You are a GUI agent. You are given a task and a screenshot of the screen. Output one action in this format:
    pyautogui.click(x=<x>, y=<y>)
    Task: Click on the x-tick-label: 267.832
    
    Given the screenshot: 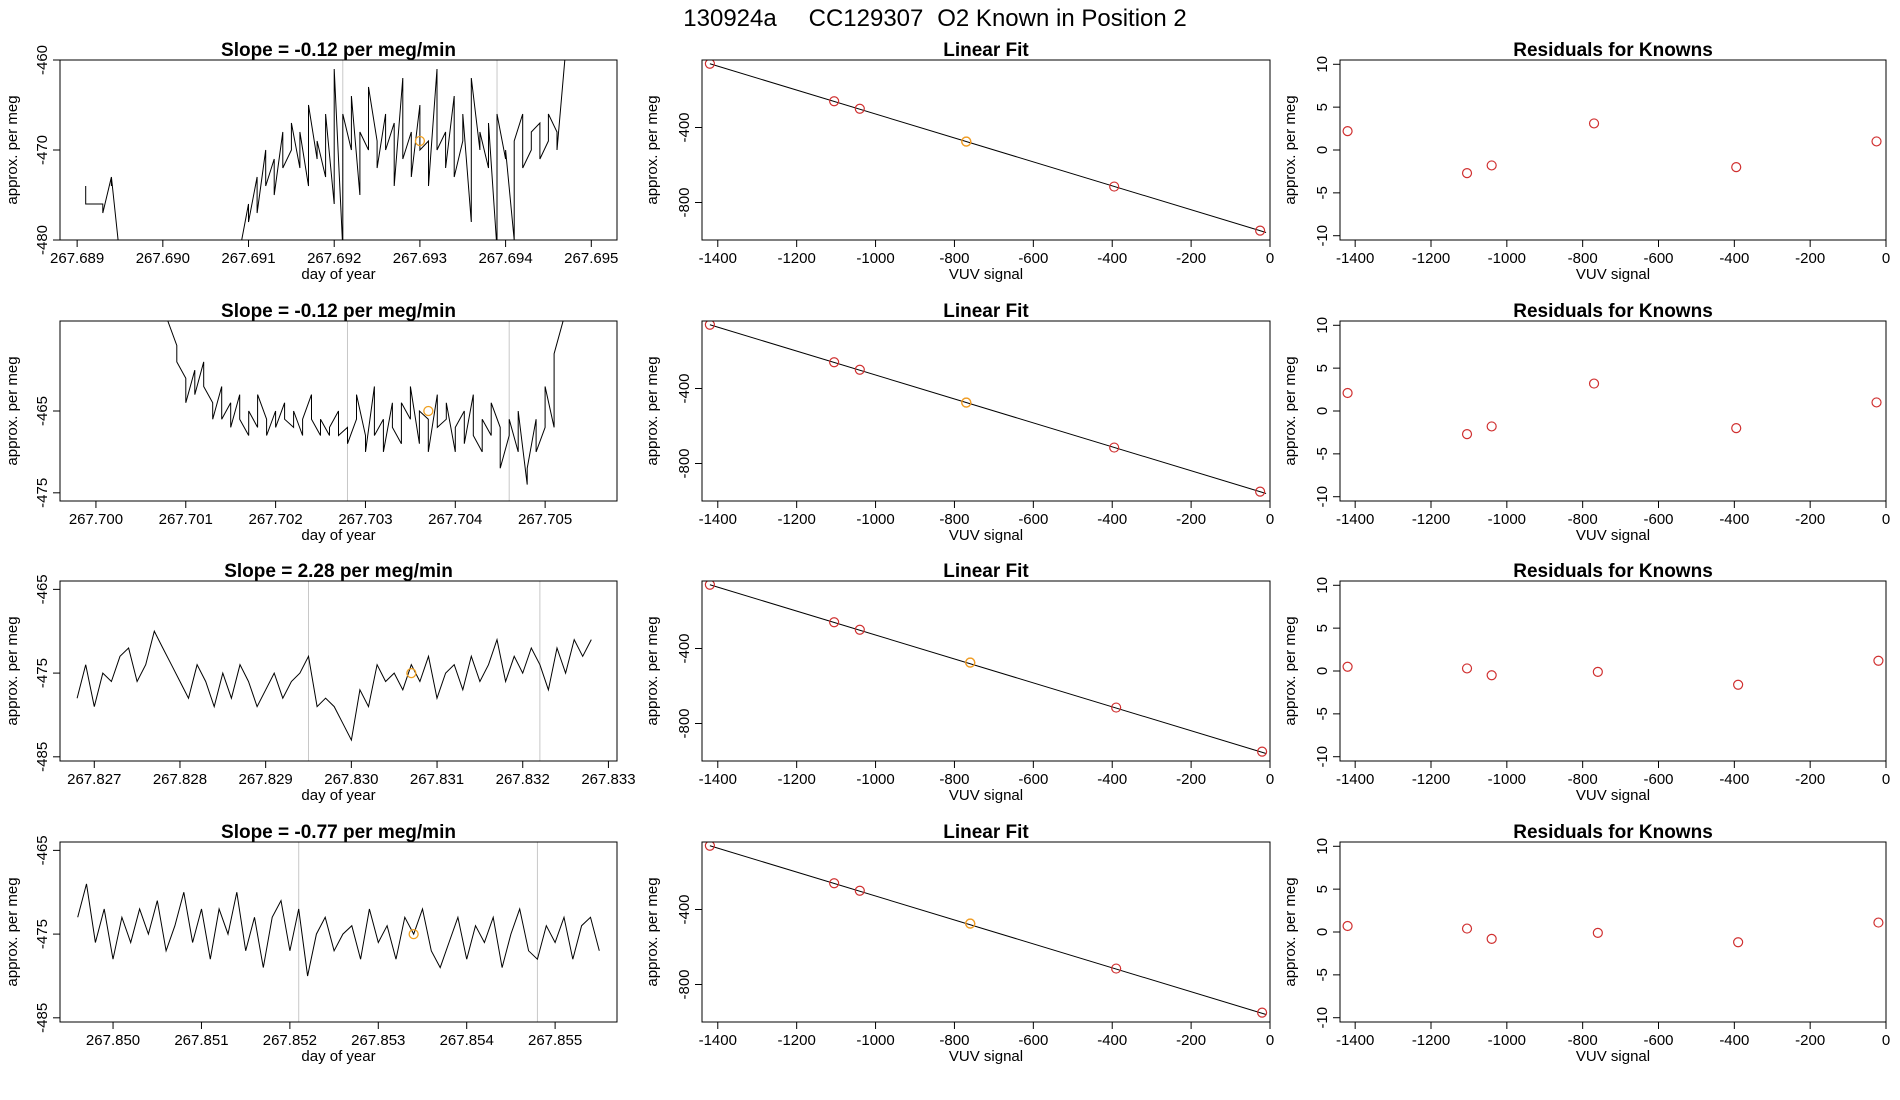 What is the action you would take?
    pyautogui.click(x=523, y=779)
    